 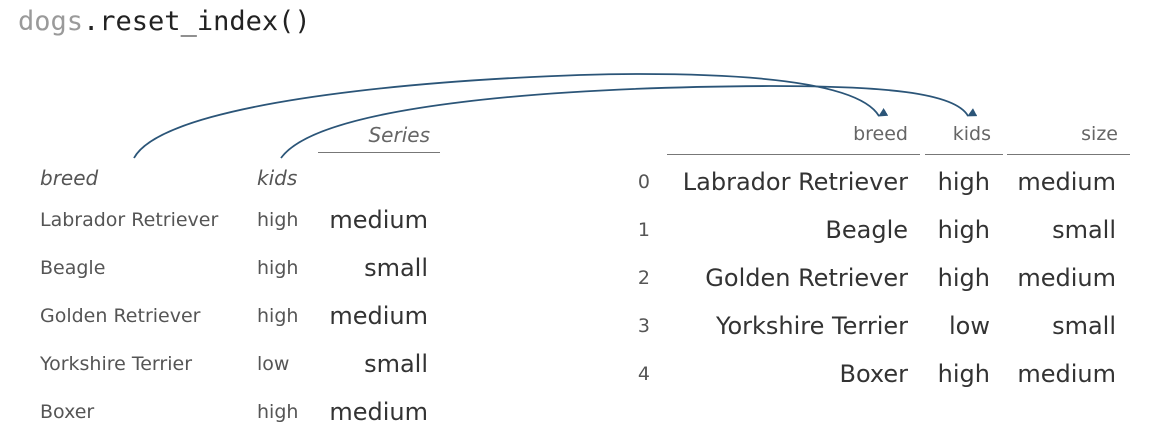 I want to click on right-breed-cell: Golden Retriever, so click(x=806, y=278).